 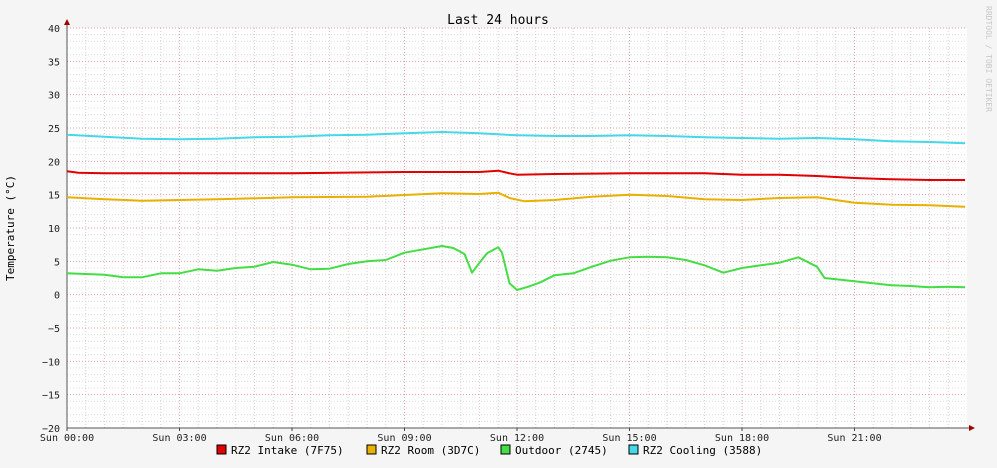 I want to click on x-tick-label: Sun 21:00, so click(x=854, y=438).